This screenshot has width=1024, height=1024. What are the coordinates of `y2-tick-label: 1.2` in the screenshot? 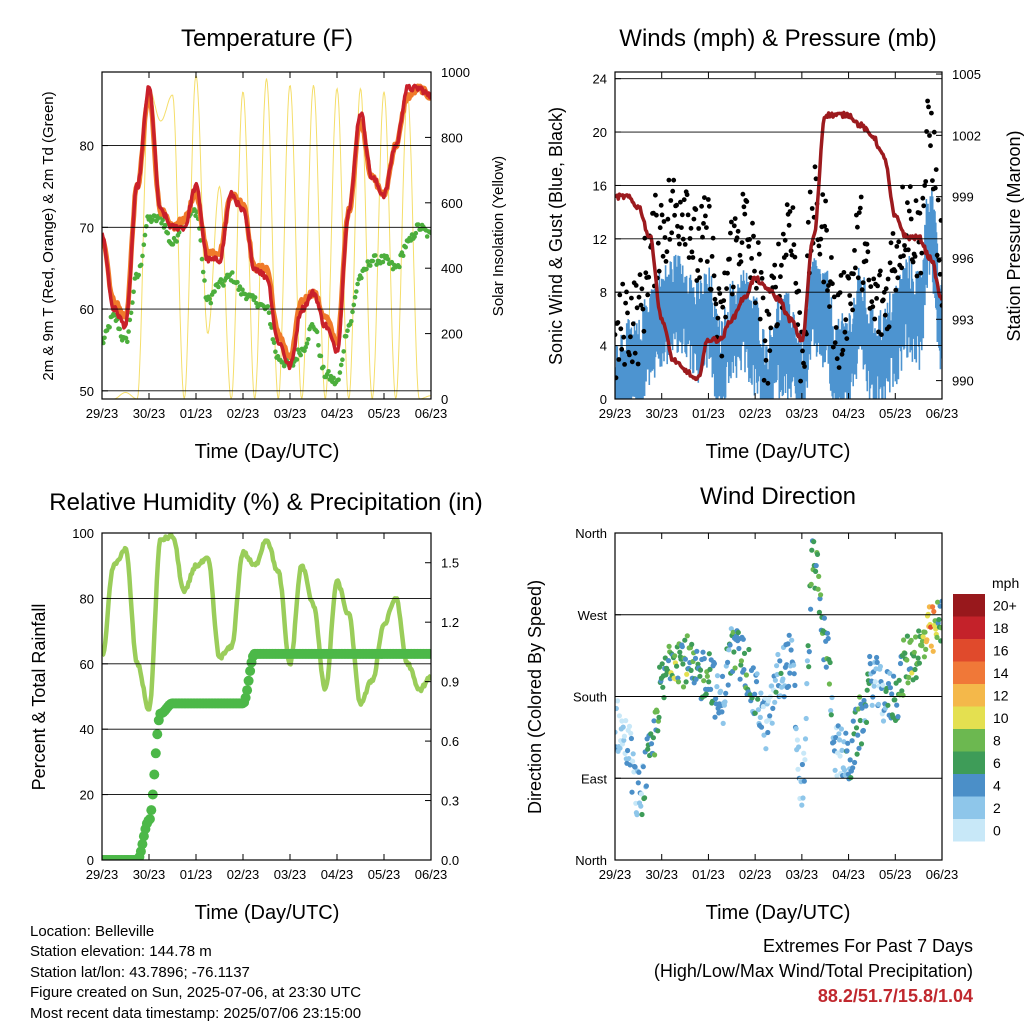 It's located at (450, 622).